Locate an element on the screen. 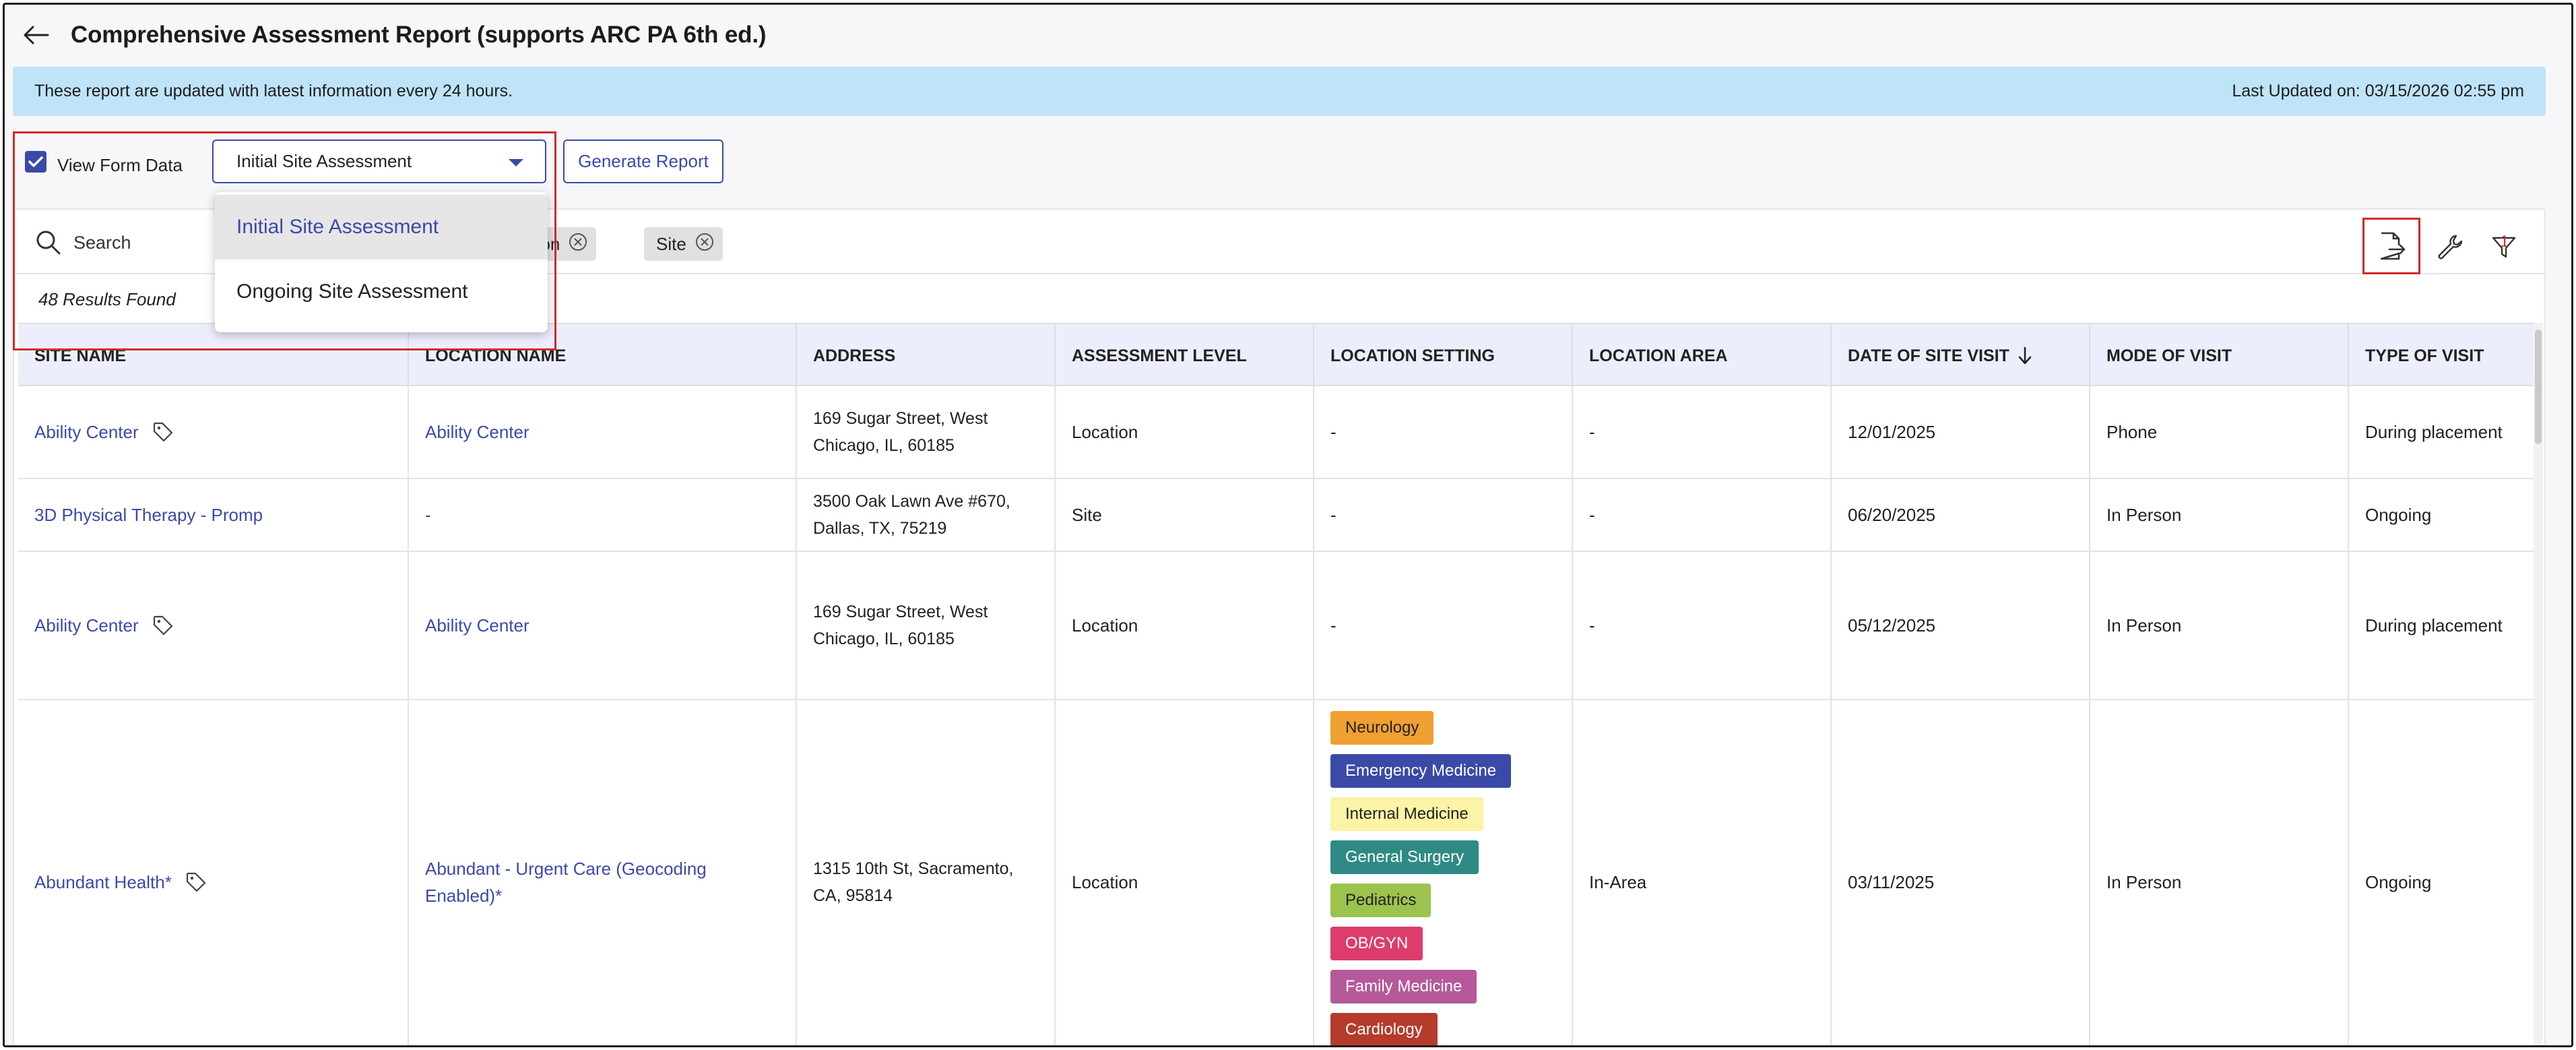 The image size is (2576, 1050). visit-date-cell: 05/12/2025 is located at coordinates (1960, 625).